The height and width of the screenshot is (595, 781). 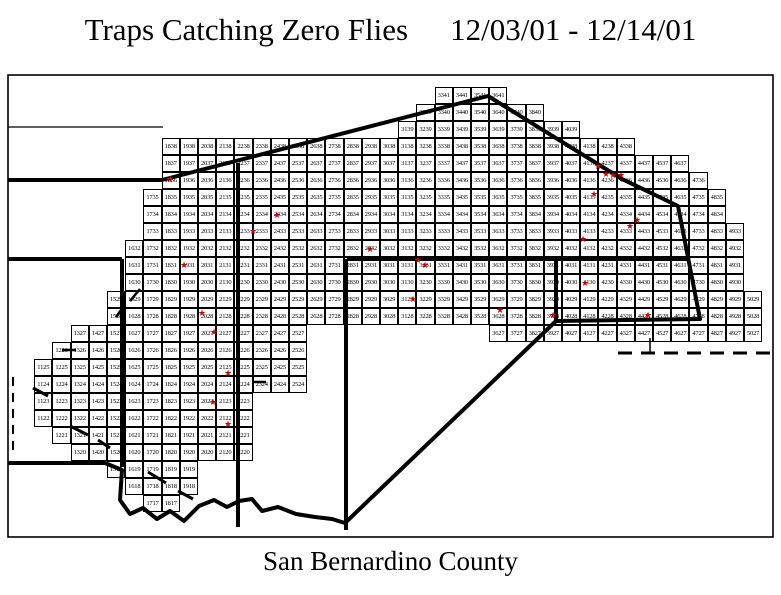 What do you see at coordinates (134, 452) in the screenshot?
I see `grid-cell: 1620` at bounding box center [134, 452].